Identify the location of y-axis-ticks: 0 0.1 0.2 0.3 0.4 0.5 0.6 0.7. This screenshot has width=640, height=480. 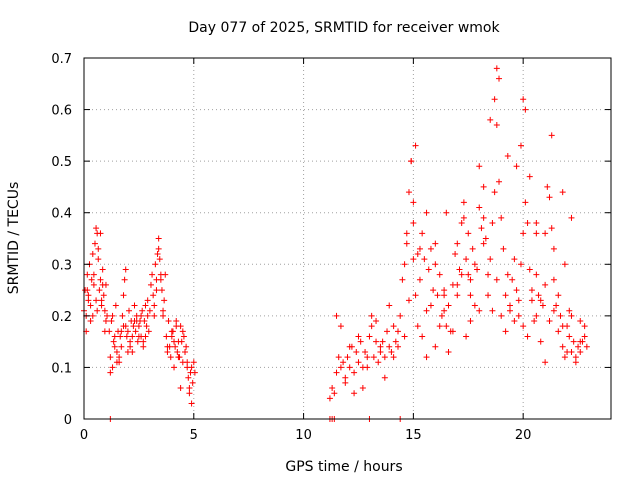
(61, 240).